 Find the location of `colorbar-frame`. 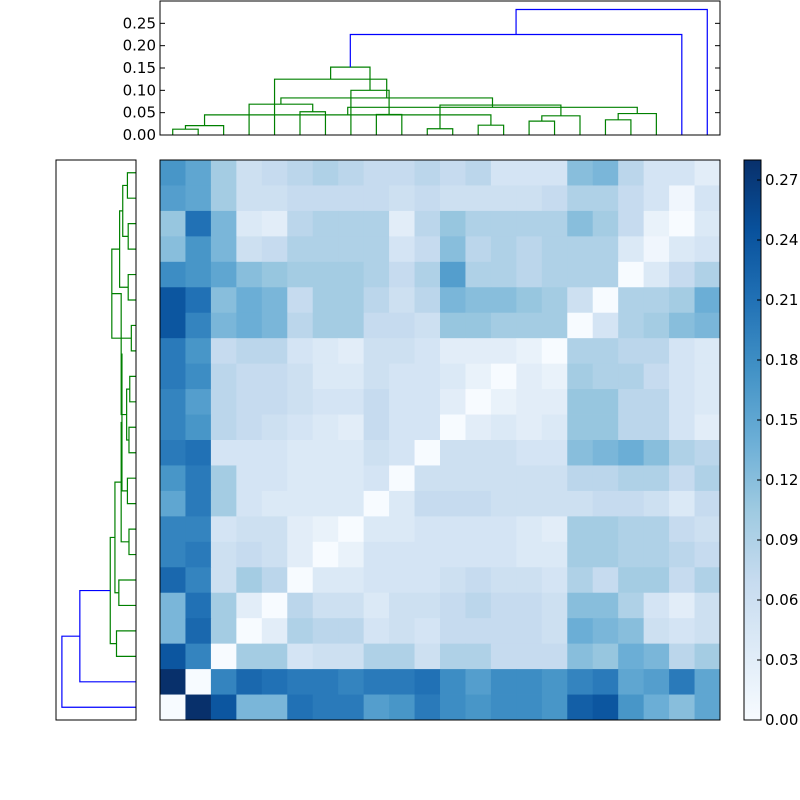

colorbar-frame is located at coordinates (752, 440).